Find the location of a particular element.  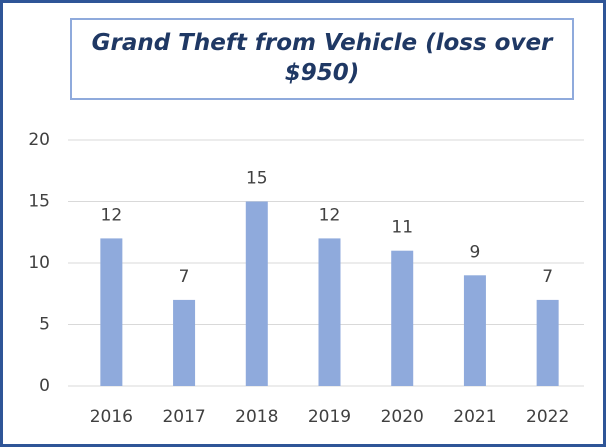

data-label: 11 is located at coordinates (402, 228).